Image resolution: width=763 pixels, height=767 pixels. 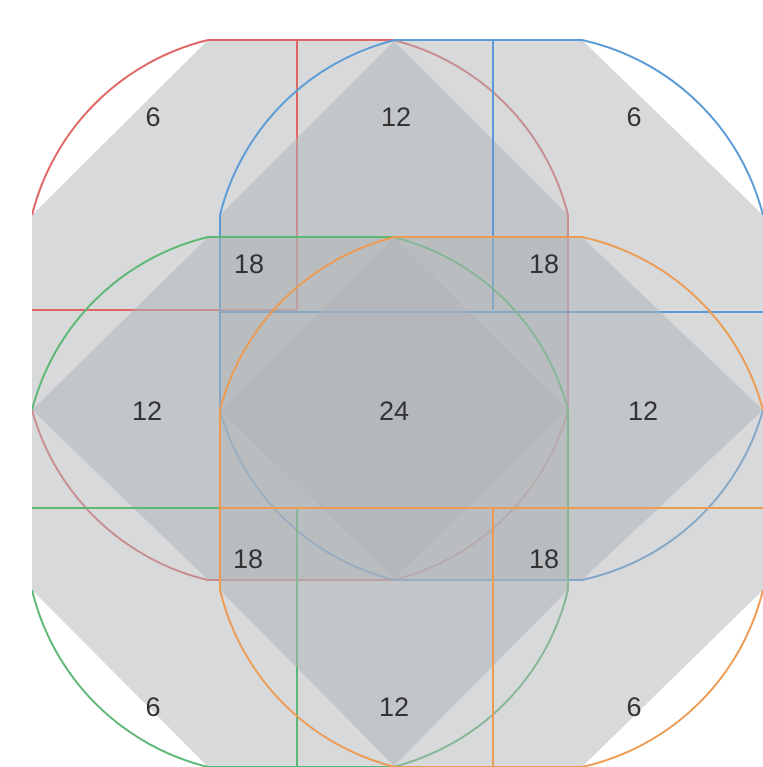 I want to click on label-middle-right: 12, so click(x=643, y=411).